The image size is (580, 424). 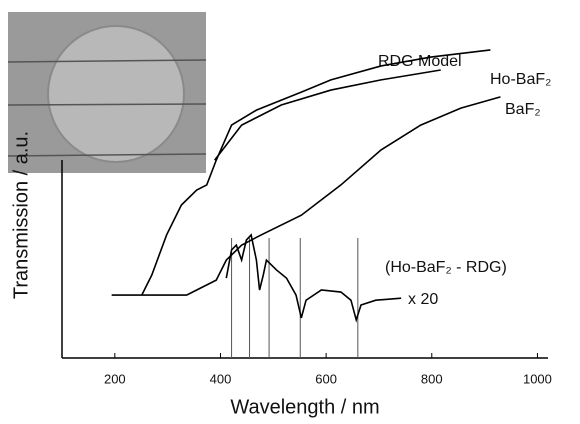 I want to click on x-tick-label: 800, so click(x=432, y=378).